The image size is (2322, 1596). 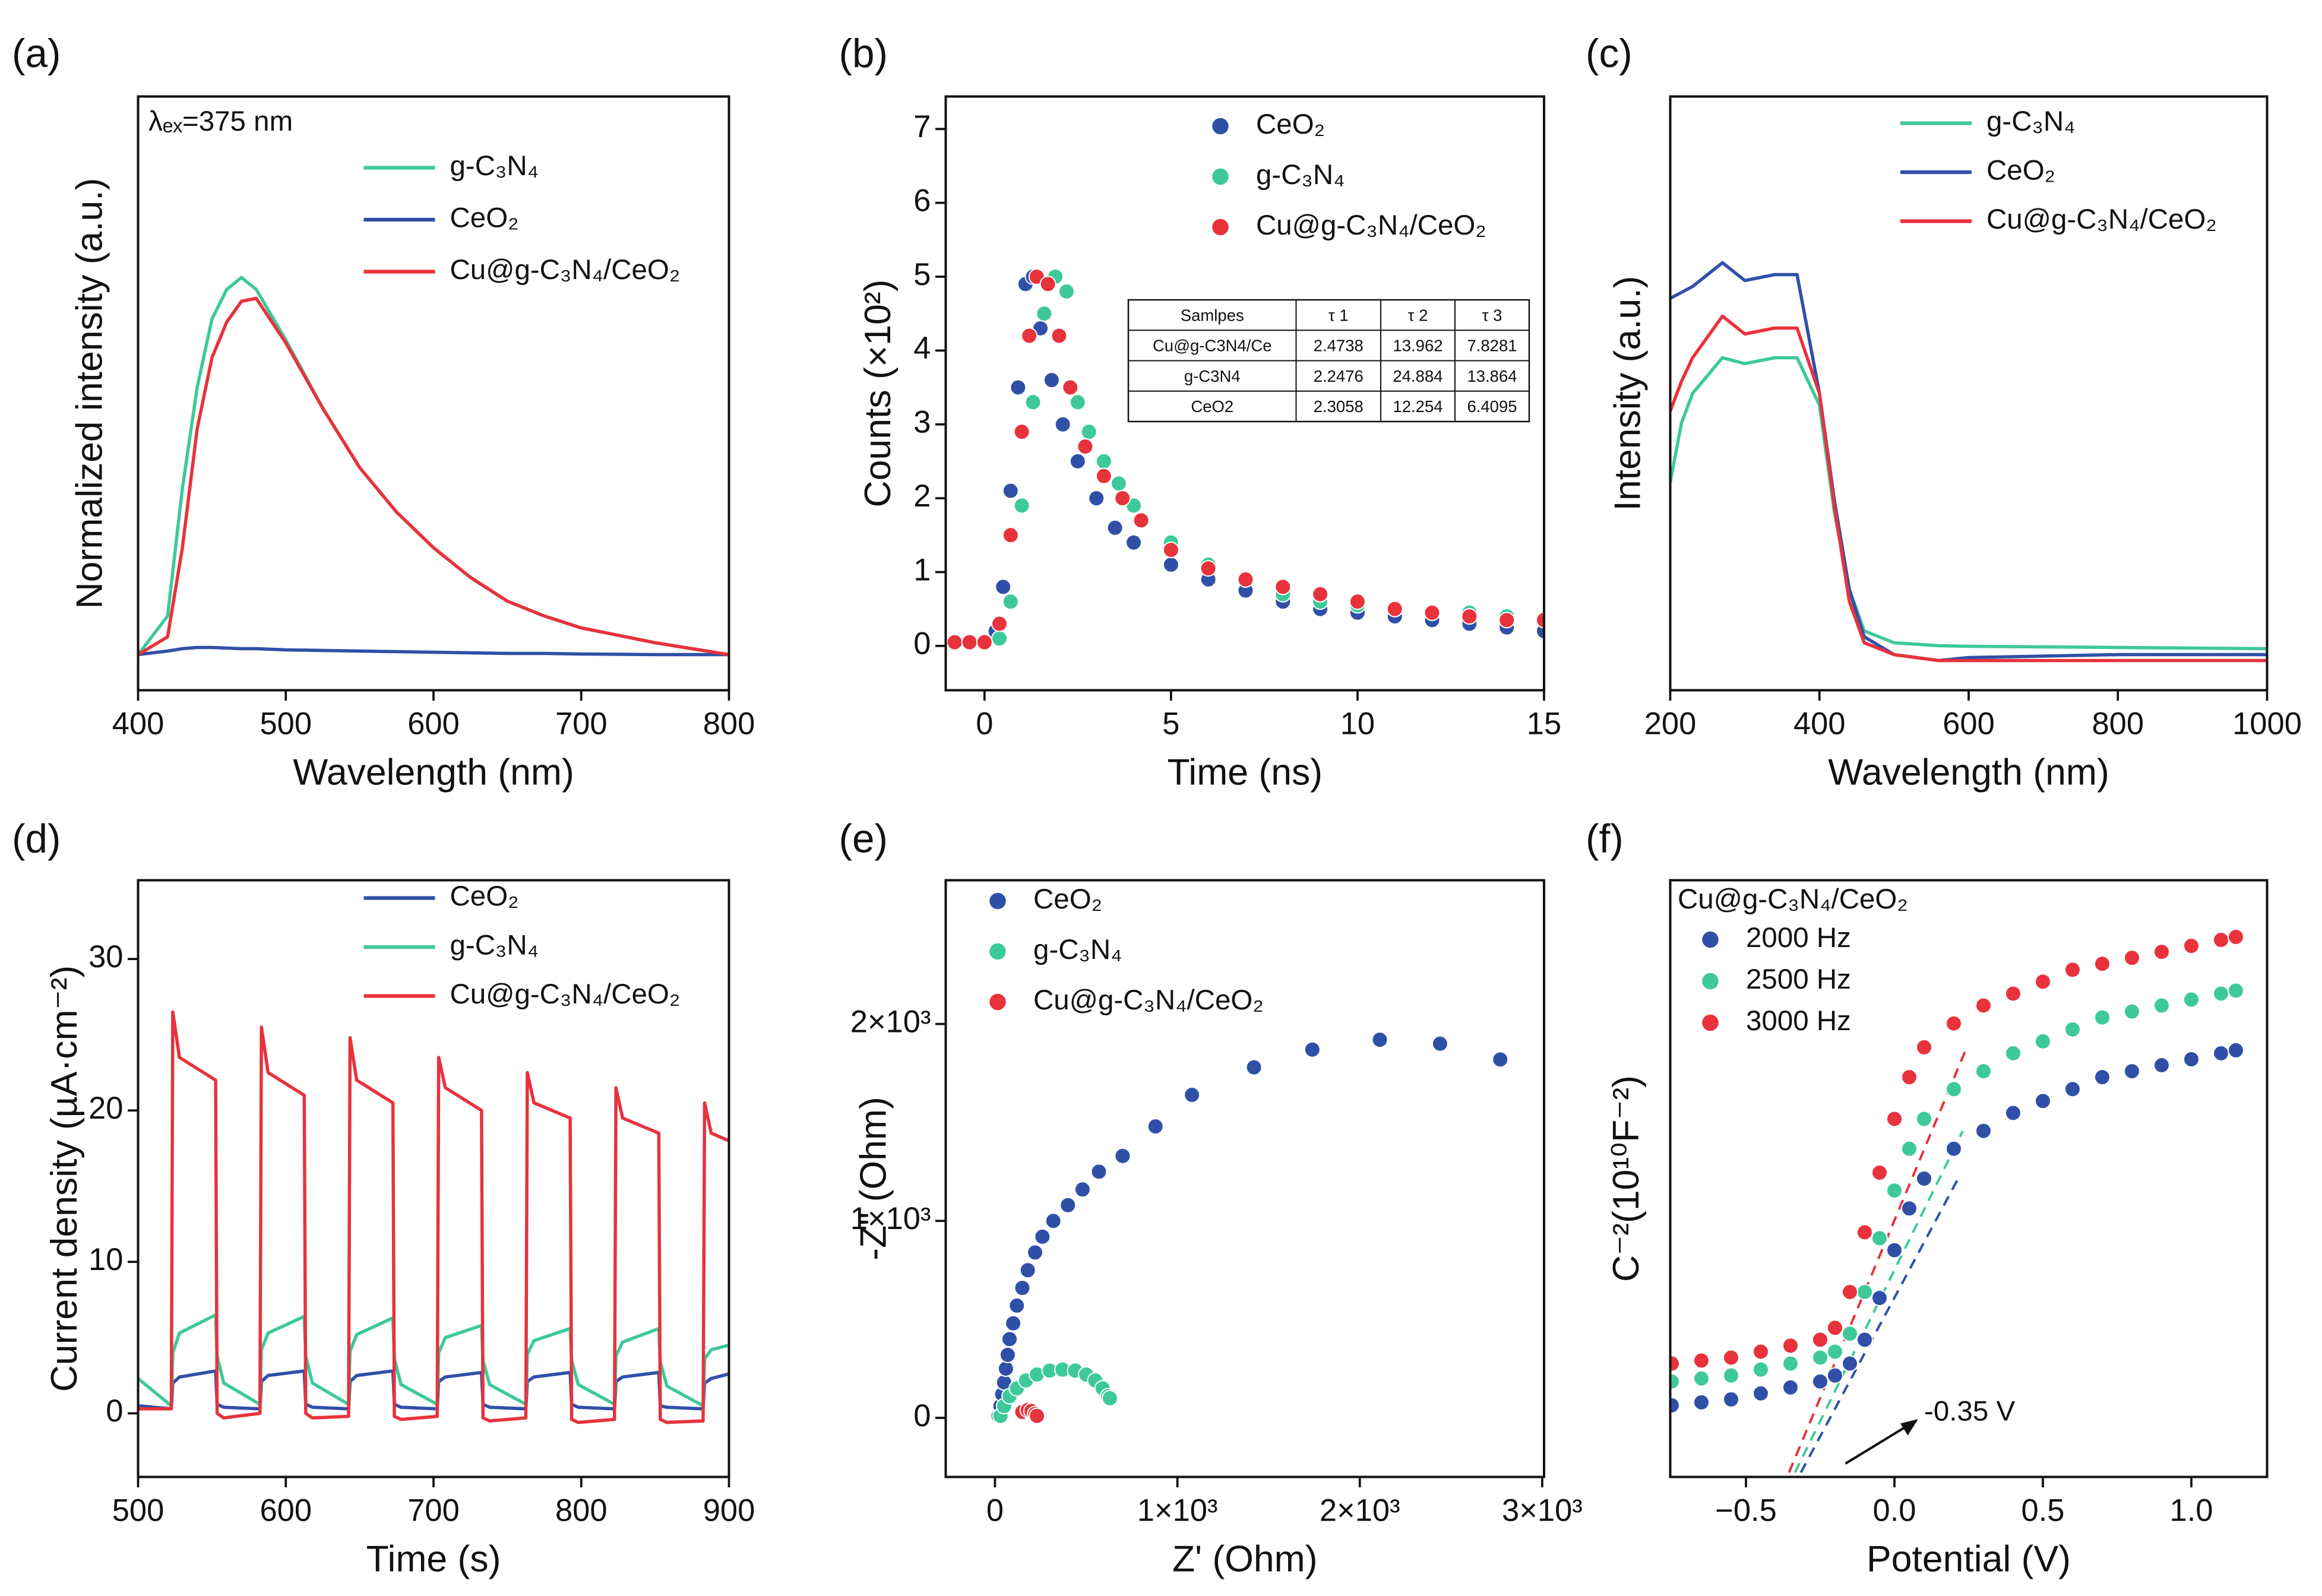 I want to click on legend-label: 2000 Hz, so click(x=1798, y=938).